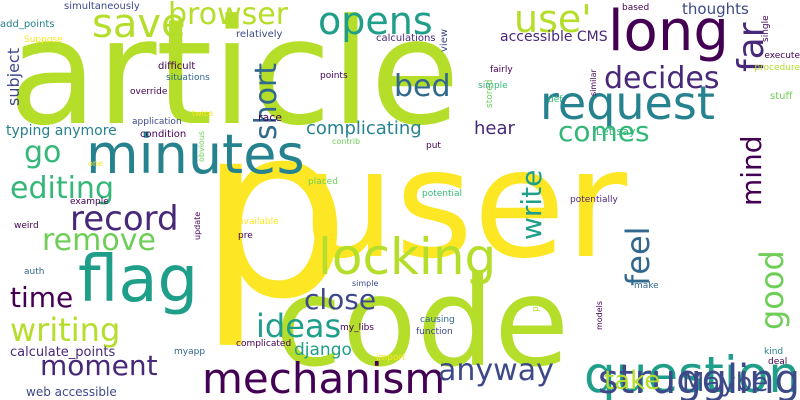  I want to click on word-fairly: fairly, so click(501, 70).